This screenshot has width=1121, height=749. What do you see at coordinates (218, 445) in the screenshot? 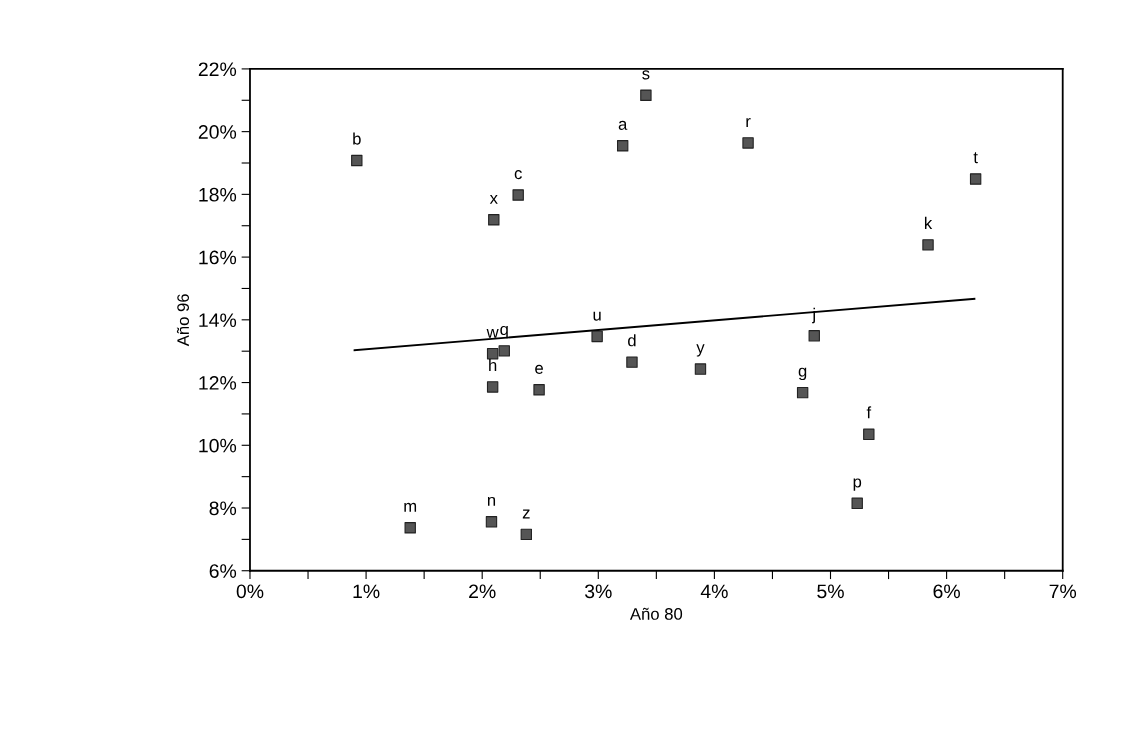
I see `y-tick-label: 10%` at bounding box center [218, 445].